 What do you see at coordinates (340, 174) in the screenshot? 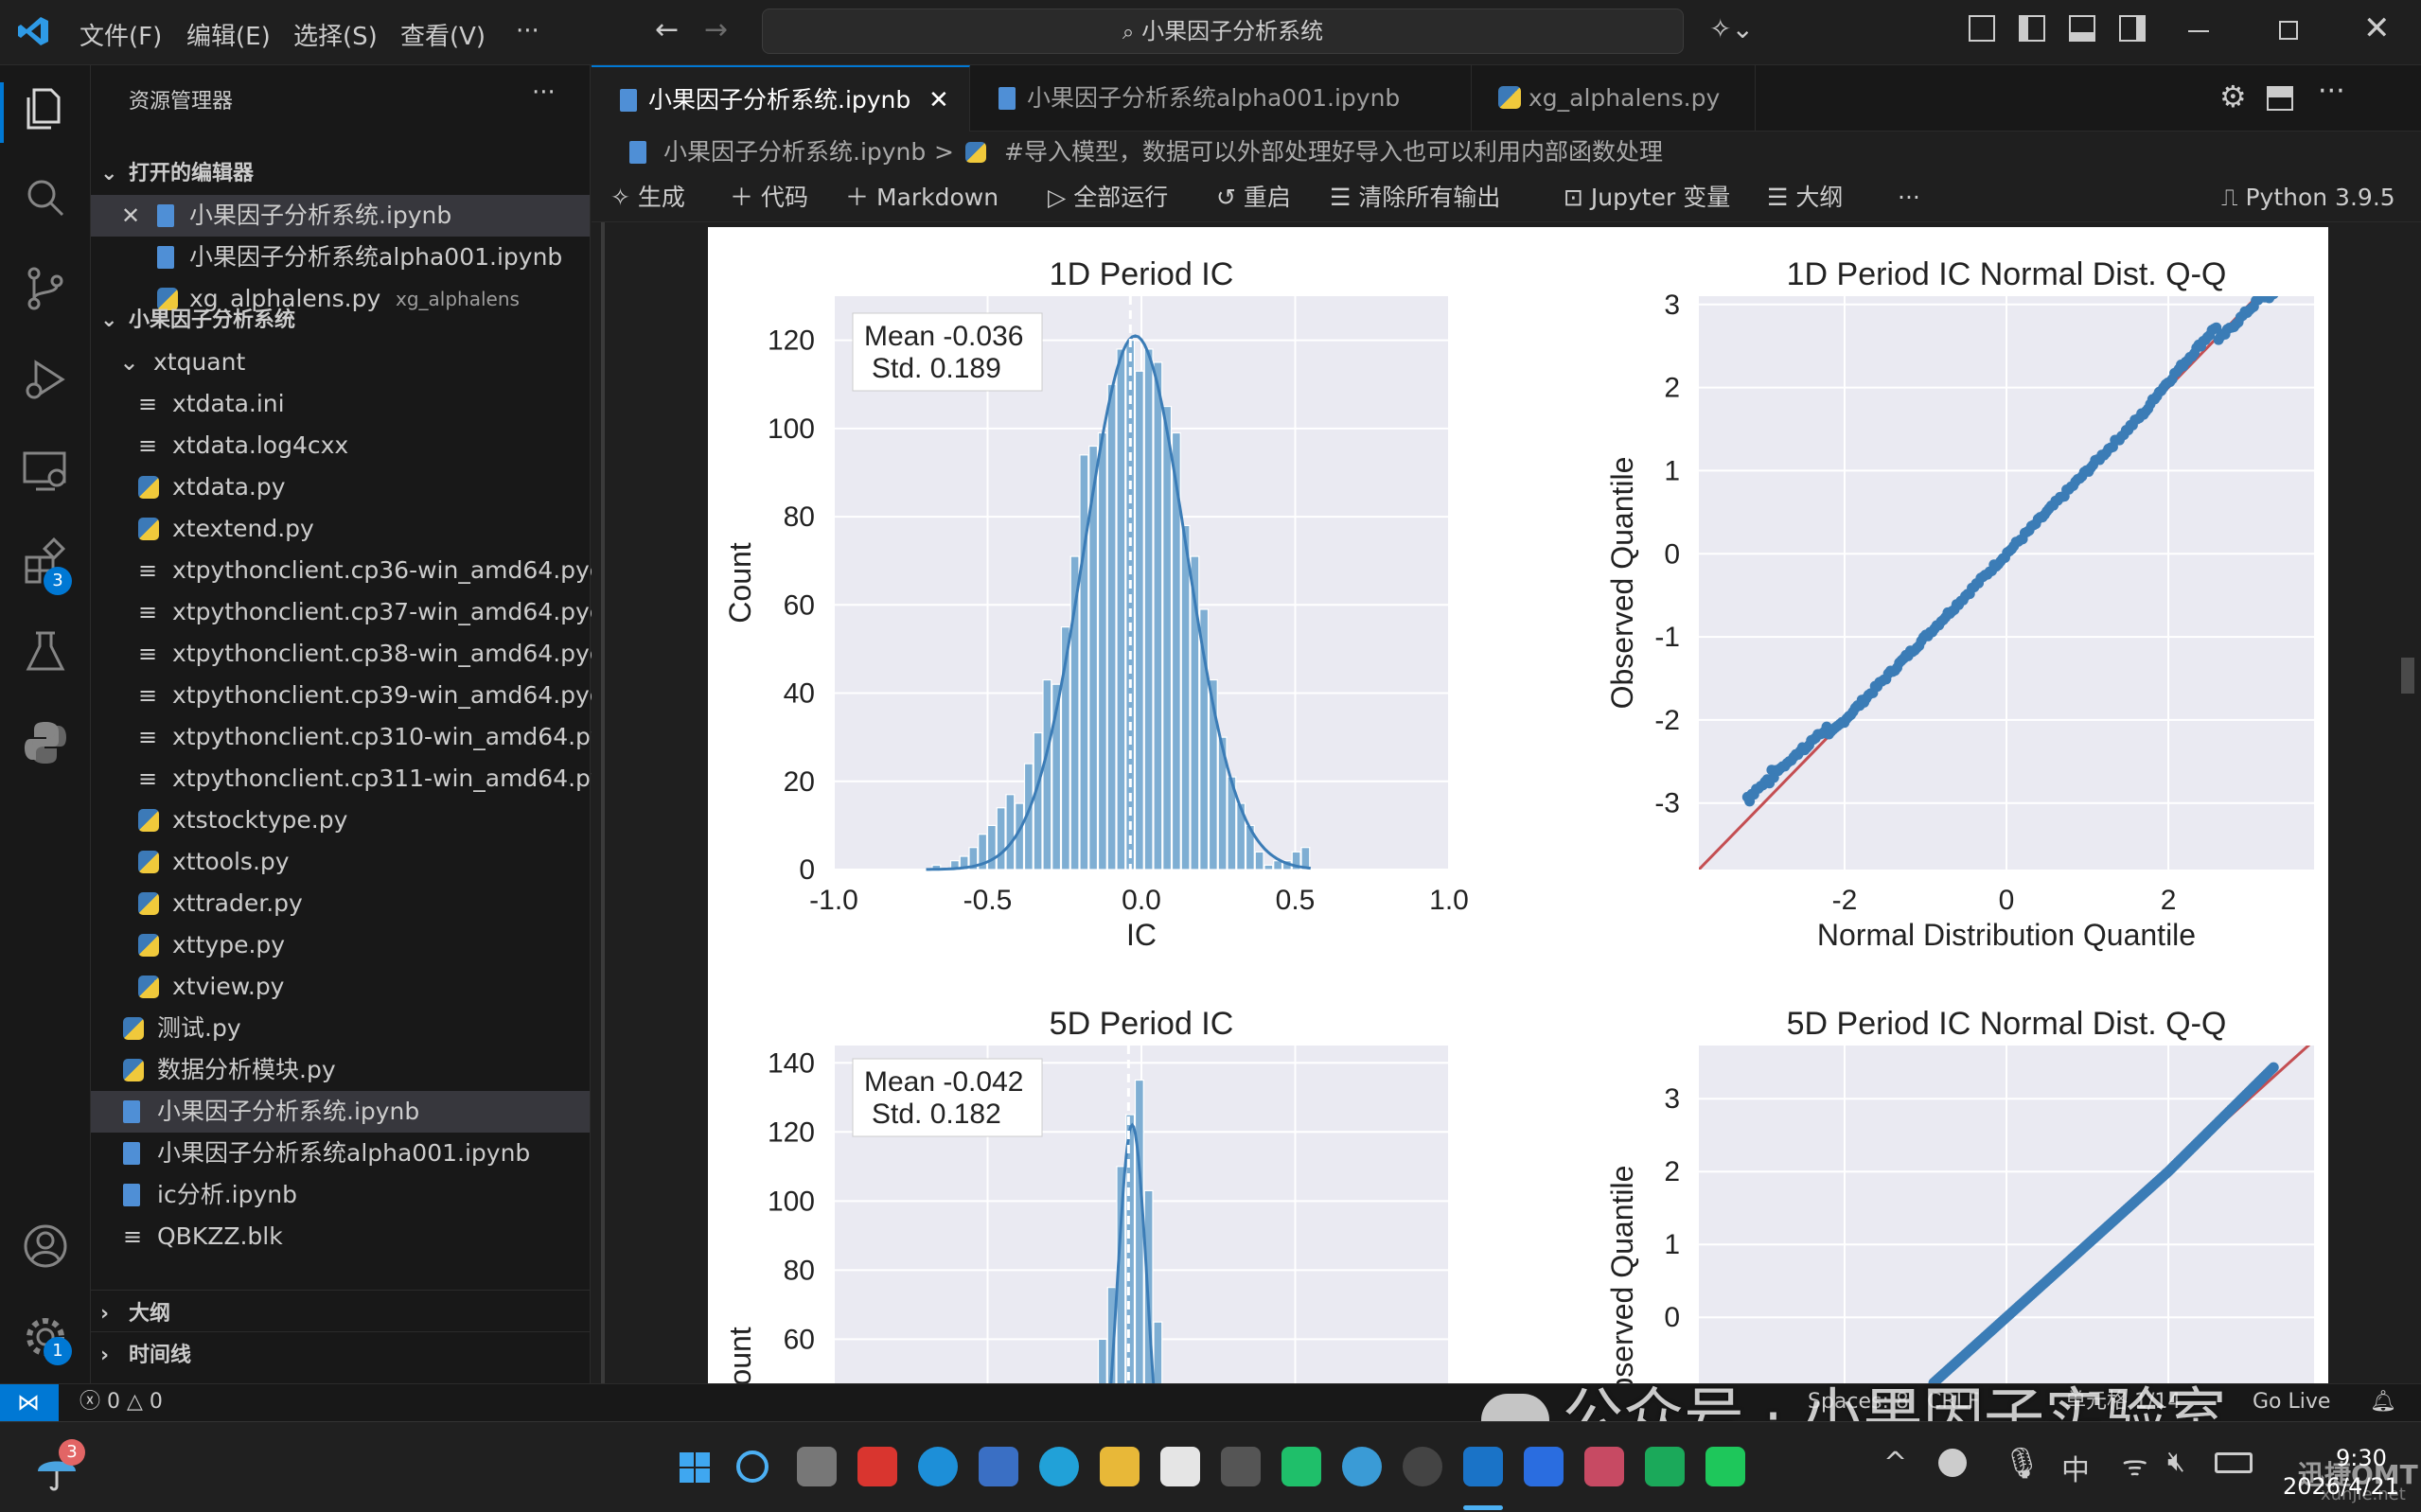
I see `open-editors-header: ⌄ 打开的编辑器` at bounding box center [340, 174].